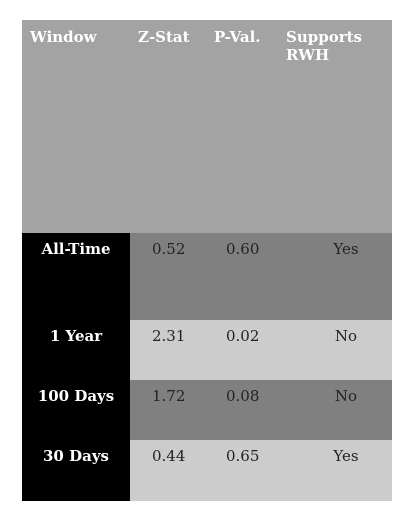 Image resolution: width=415 pixels, height=521 pixels. I want to click on header-z-stat: Z-Stat, so click(164, 37).